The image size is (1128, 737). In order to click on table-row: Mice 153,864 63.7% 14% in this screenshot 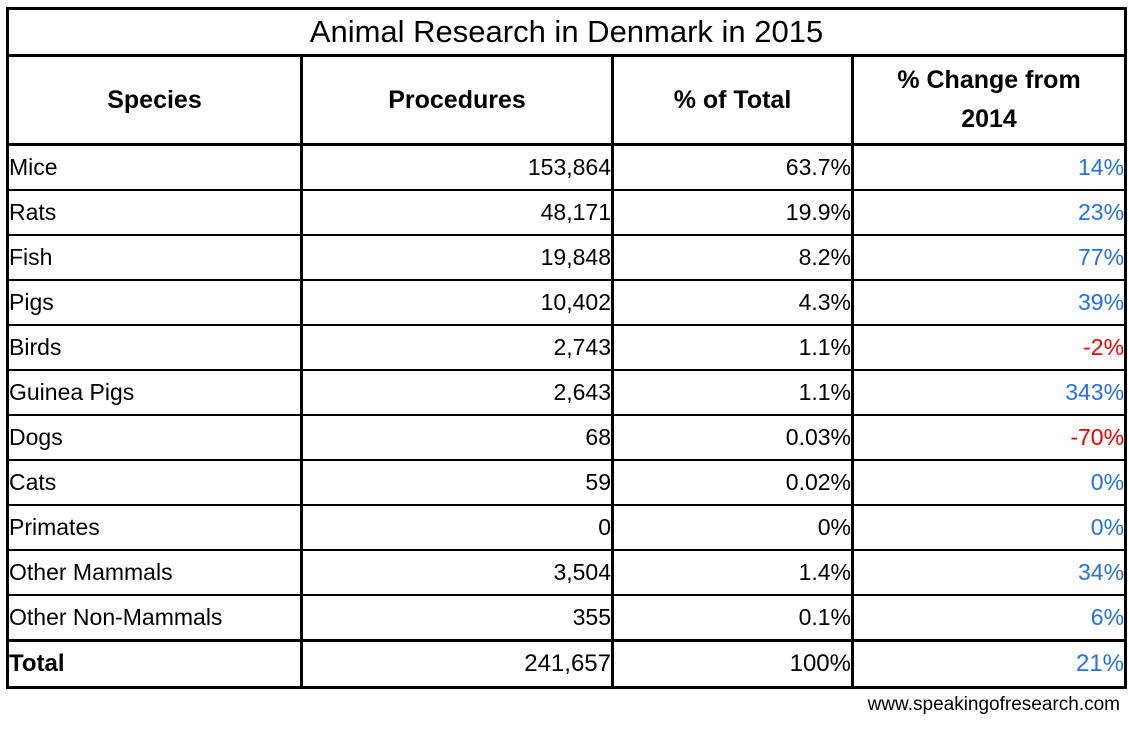, I will do `click(567, 167)`.